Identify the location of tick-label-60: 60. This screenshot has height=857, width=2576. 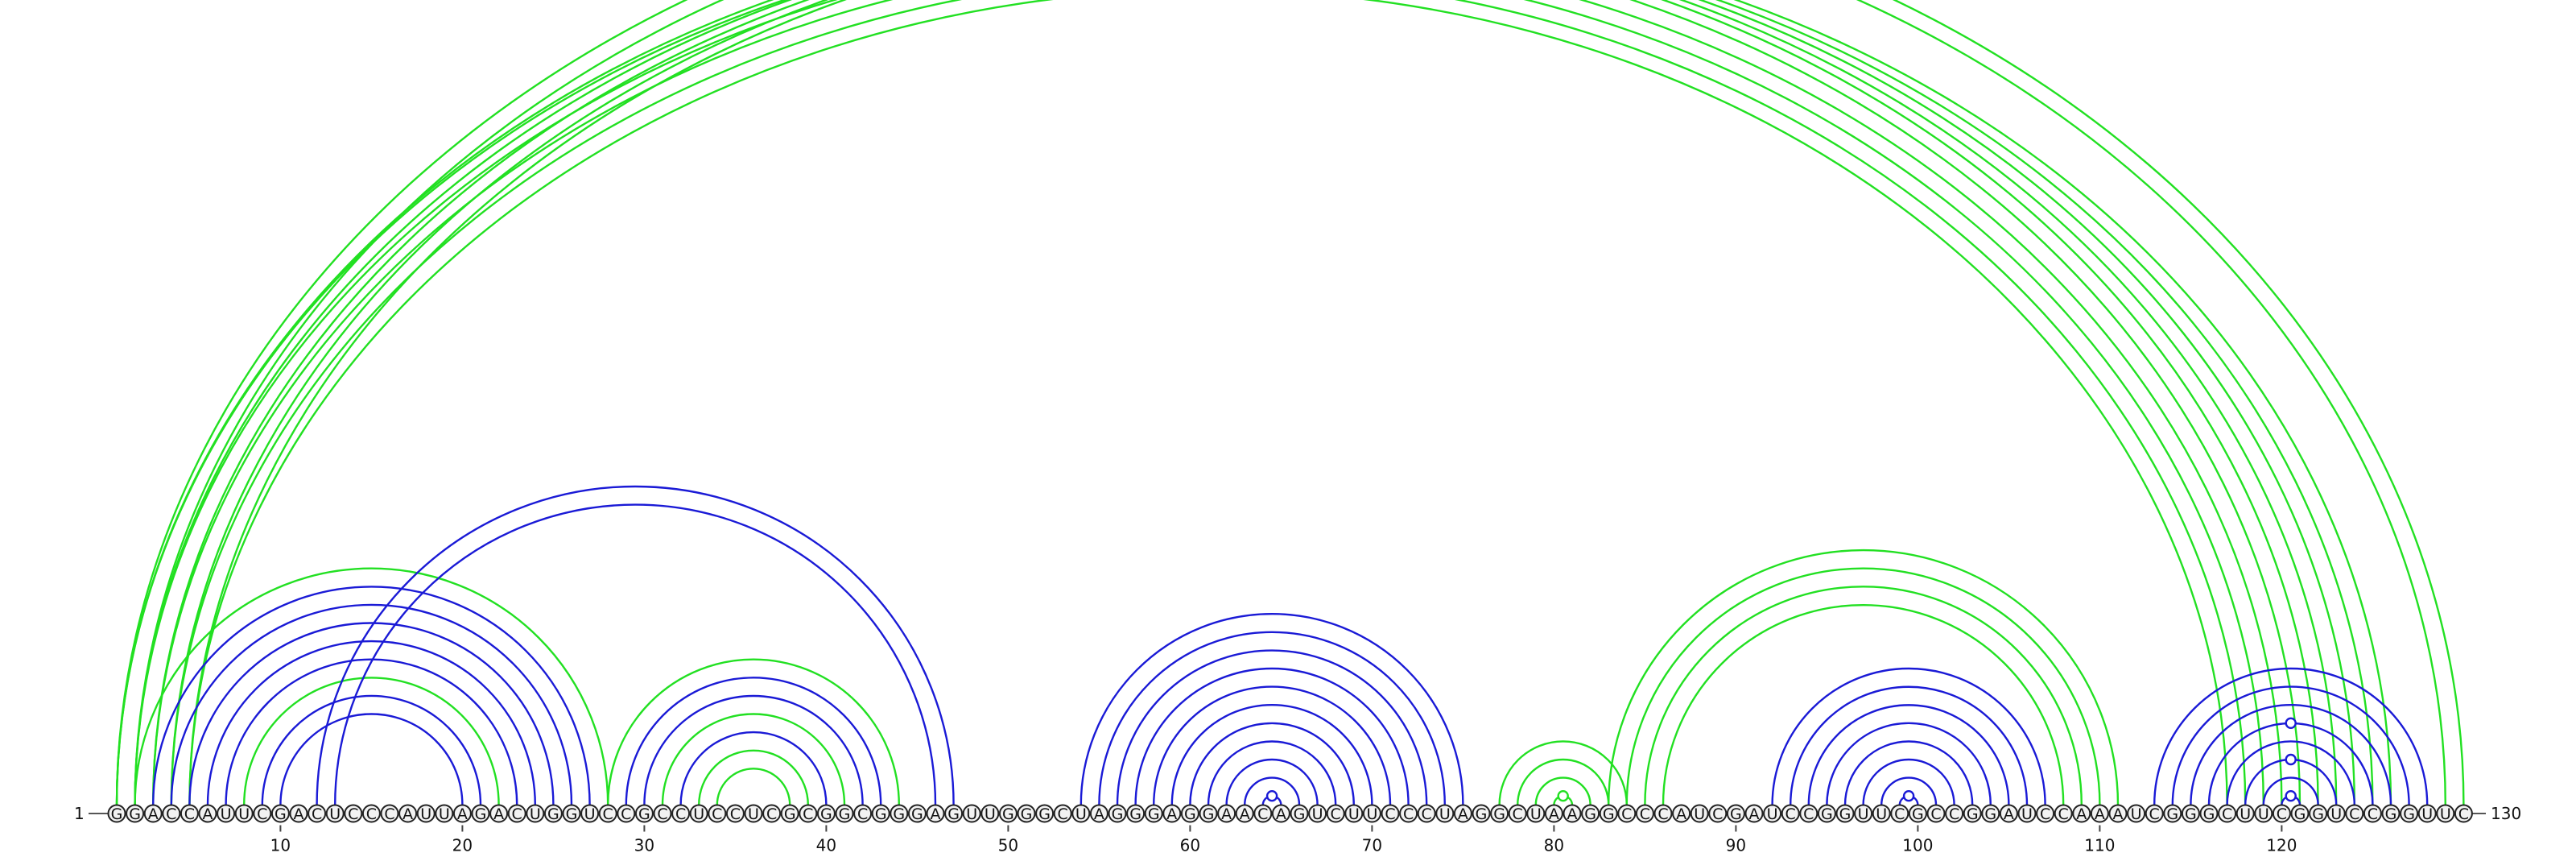
(1190, 845).